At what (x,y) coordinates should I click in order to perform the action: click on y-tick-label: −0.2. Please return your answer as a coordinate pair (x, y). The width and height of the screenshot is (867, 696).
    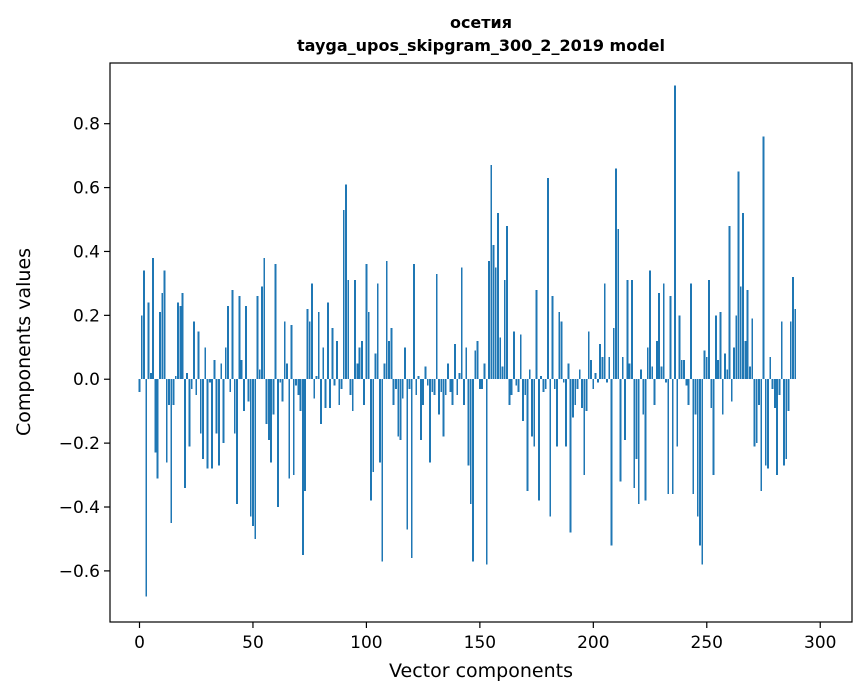
    Looking at the image, I should click on (79, 444).